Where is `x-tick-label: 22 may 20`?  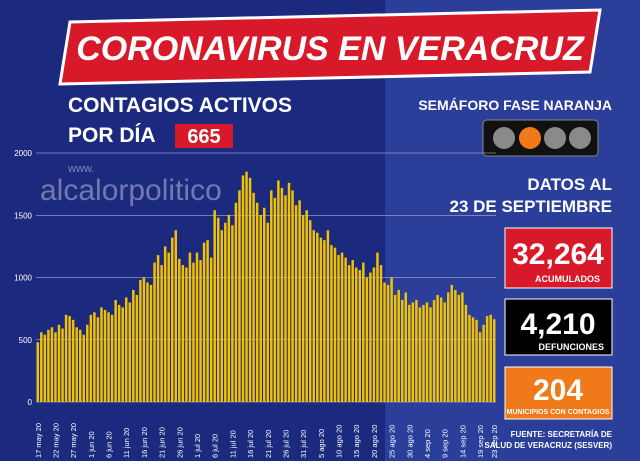
x-tick-label: 22 may 20 is located at coordinates (55, 440).